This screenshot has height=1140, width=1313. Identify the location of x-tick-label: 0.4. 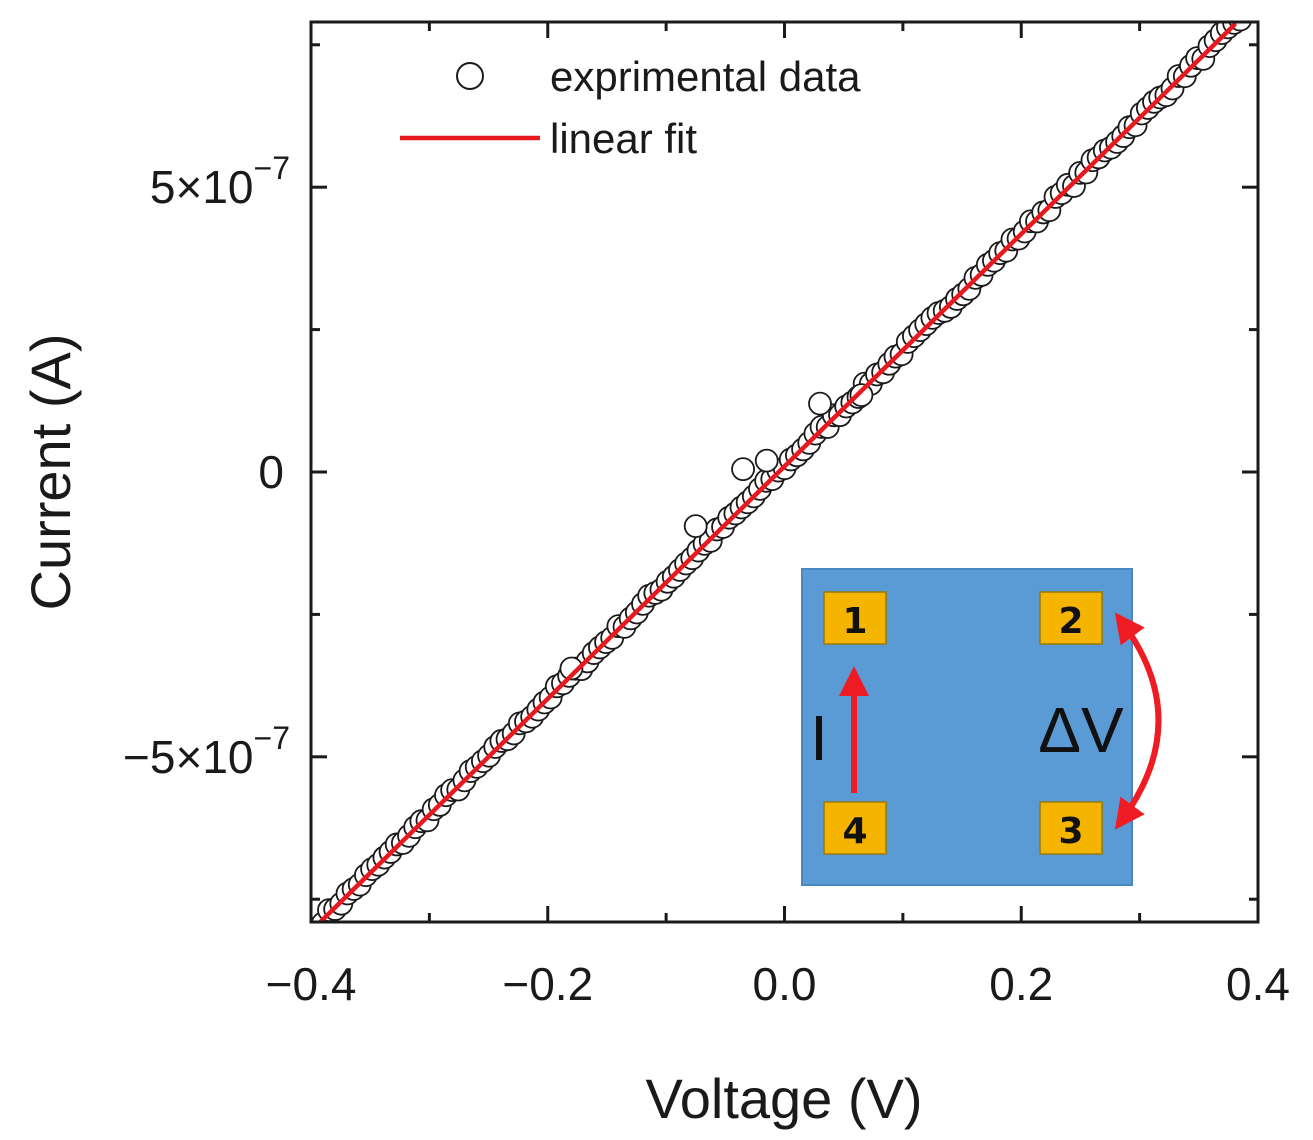
(1258, 984).